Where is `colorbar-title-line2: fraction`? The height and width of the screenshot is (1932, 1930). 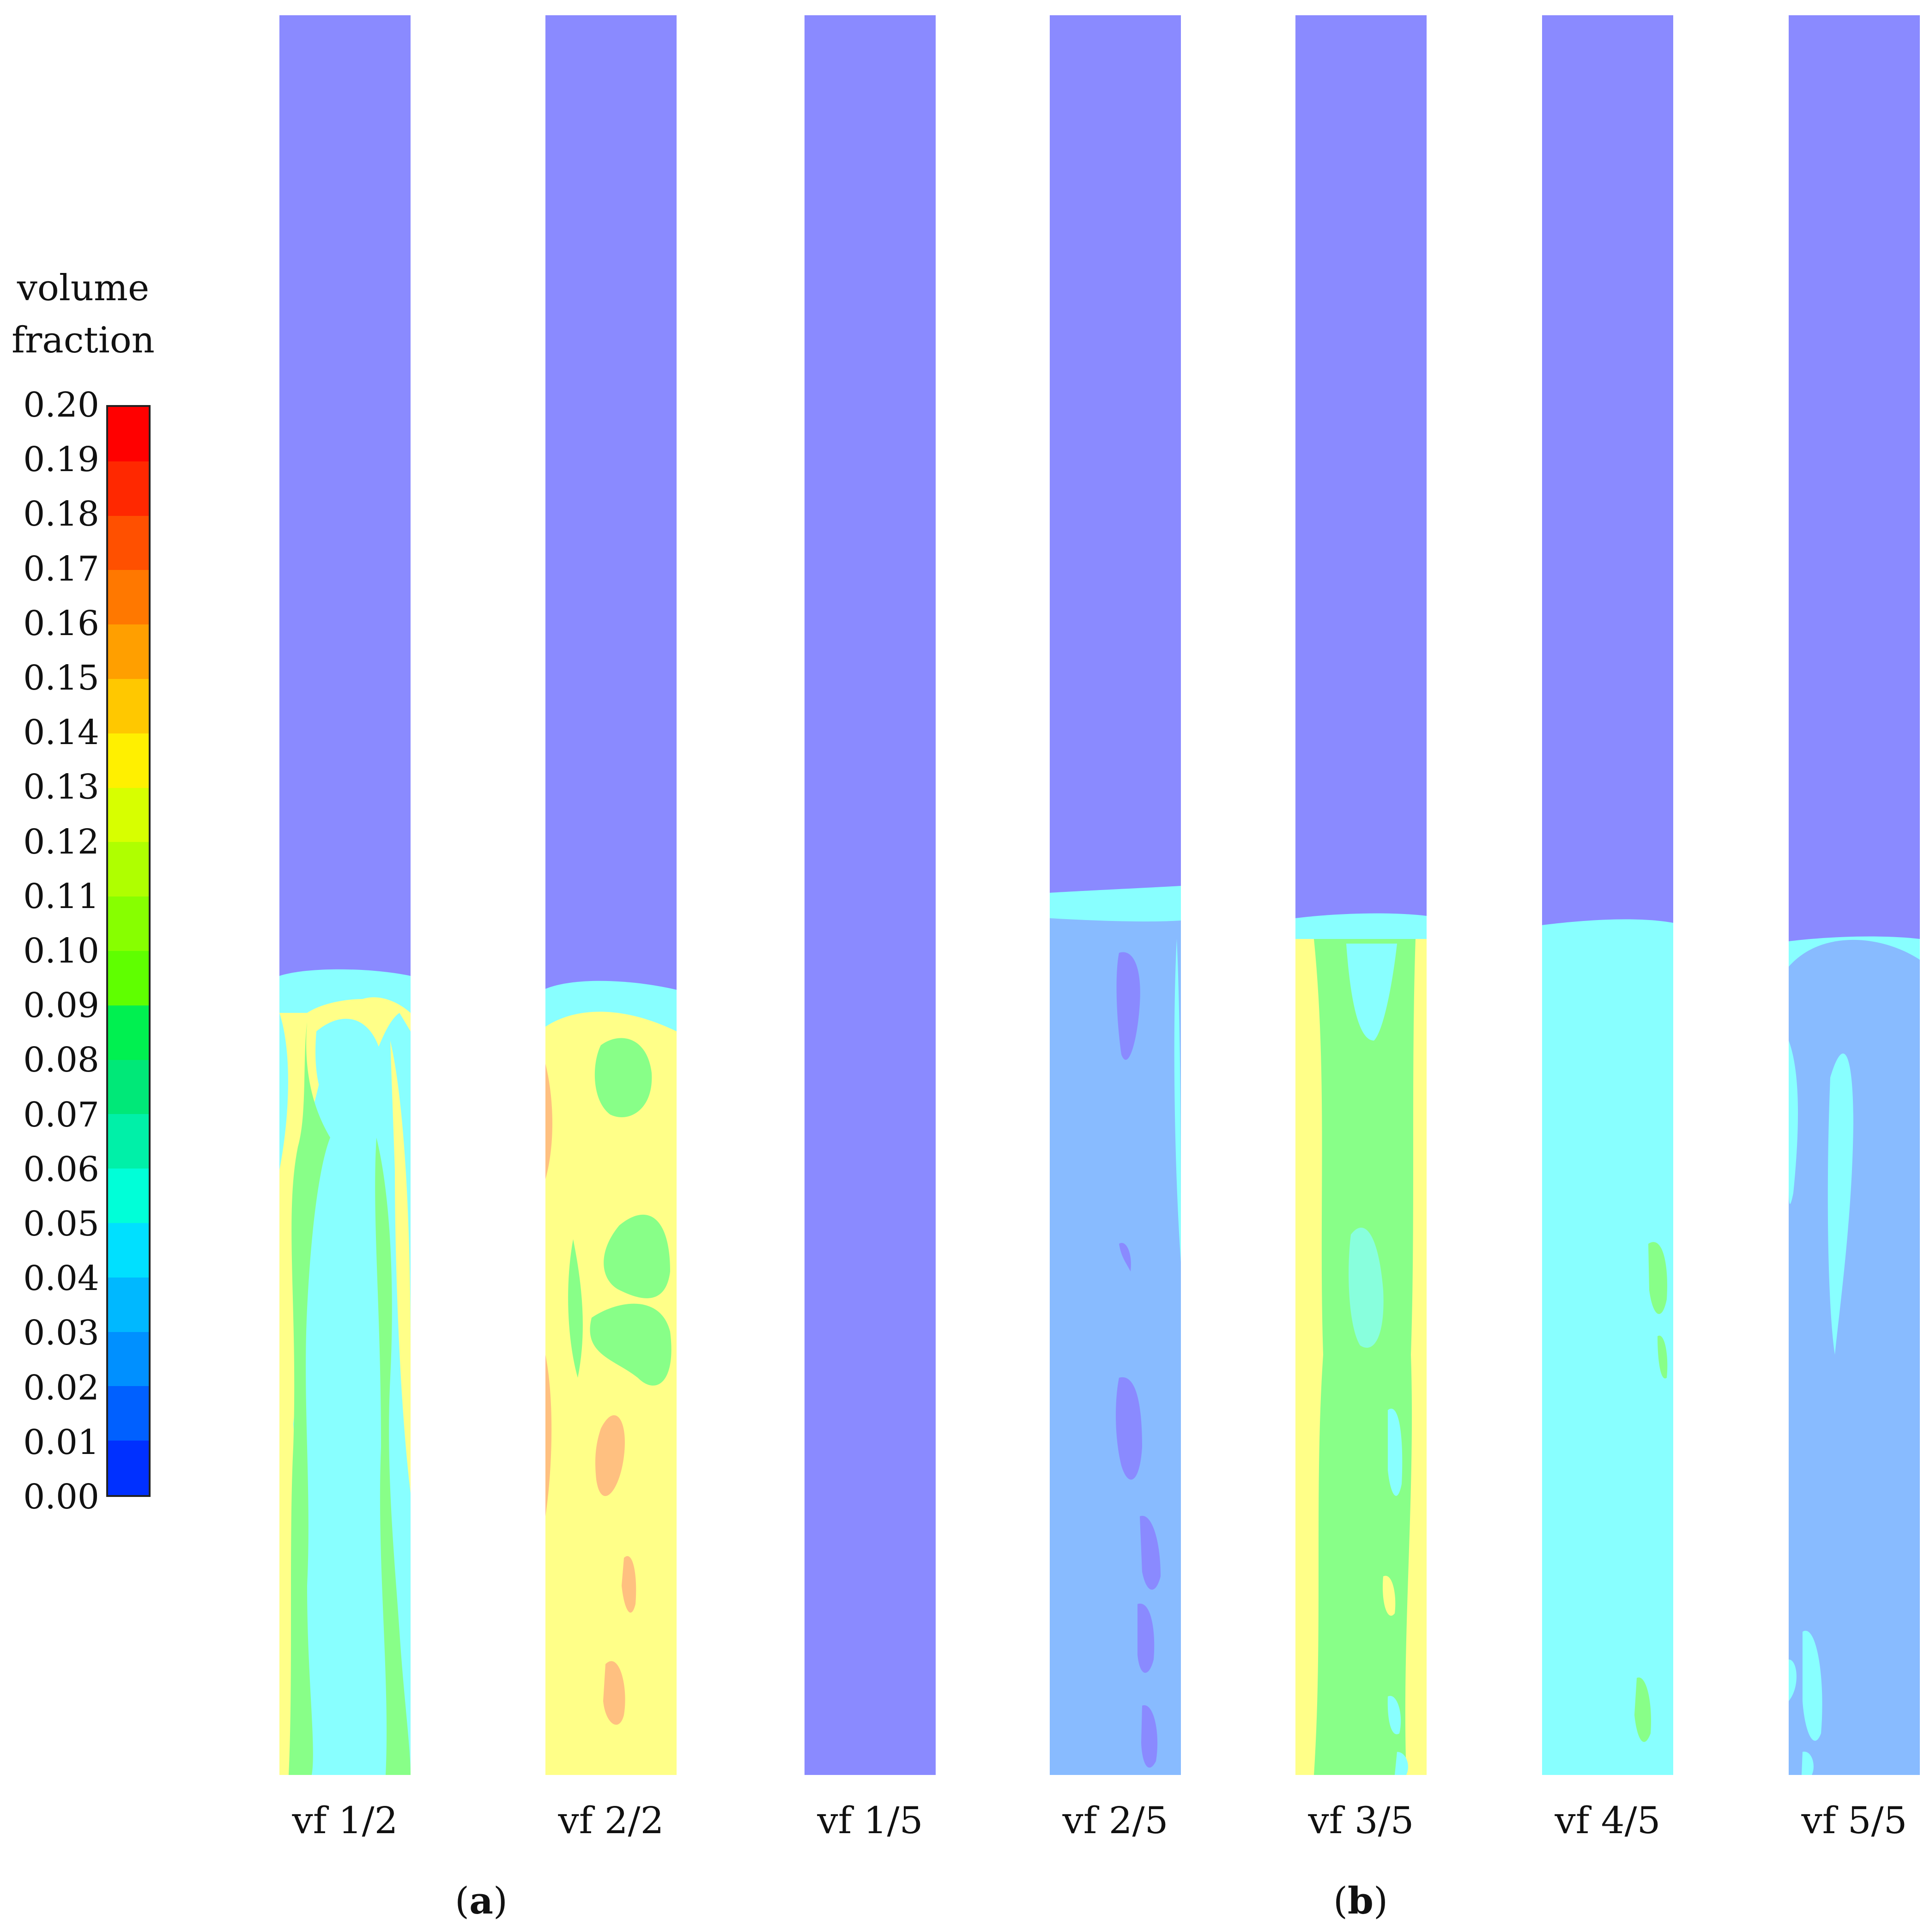
colorbar-title-line2: fraction is located at coordinates (83, 340).